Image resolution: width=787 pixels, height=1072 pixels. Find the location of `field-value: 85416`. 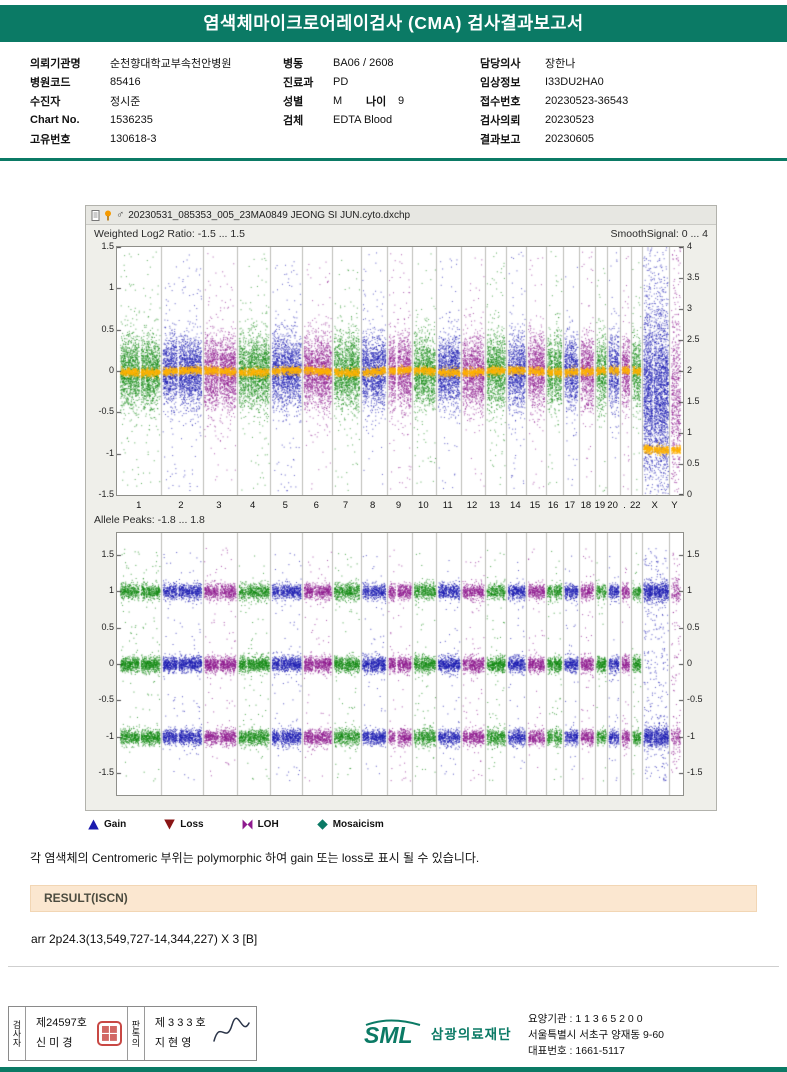

field-value: 85416 is located at coordinates (125, 81).